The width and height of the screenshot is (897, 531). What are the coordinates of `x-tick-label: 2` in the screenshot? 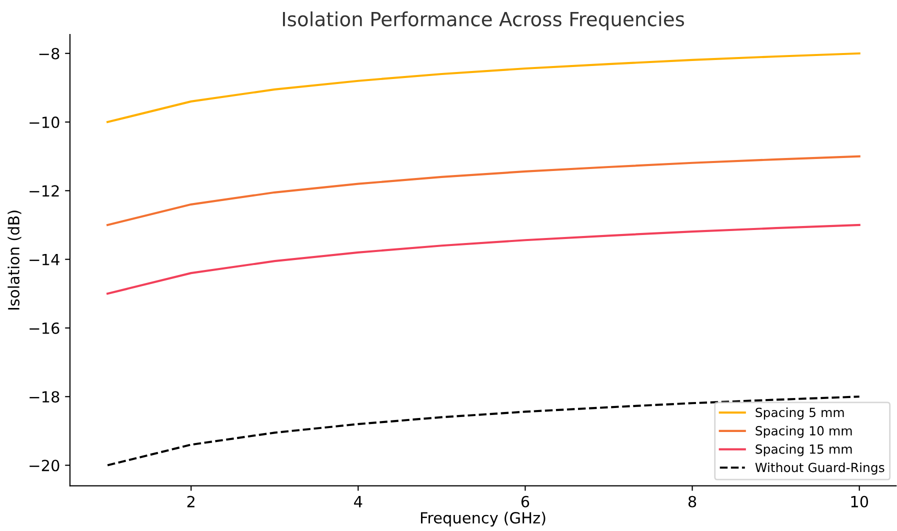 It's located at (190, 502).